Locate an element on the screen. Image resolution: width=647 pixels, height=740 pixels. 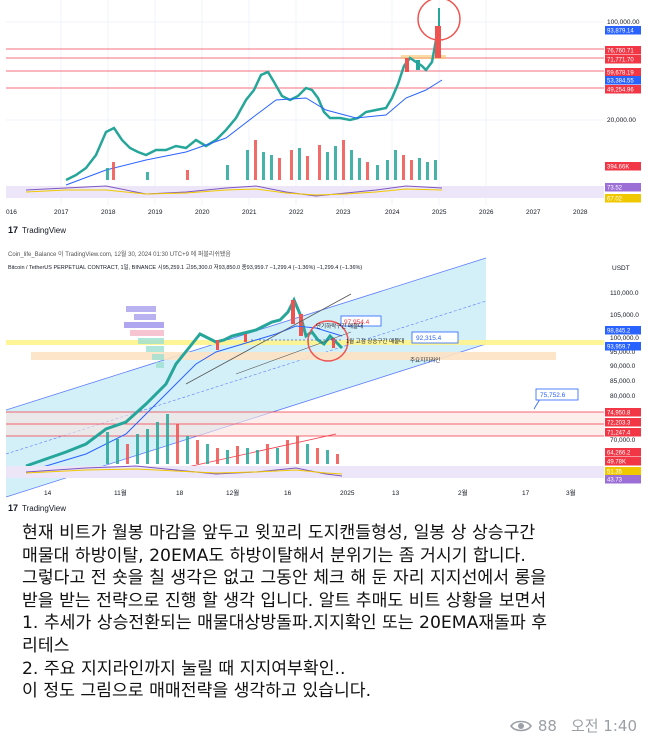
caption-line: 2. 주요 지지라인까지 눌릴 때 지지여부확인.. is located at coordinates (184, 668).